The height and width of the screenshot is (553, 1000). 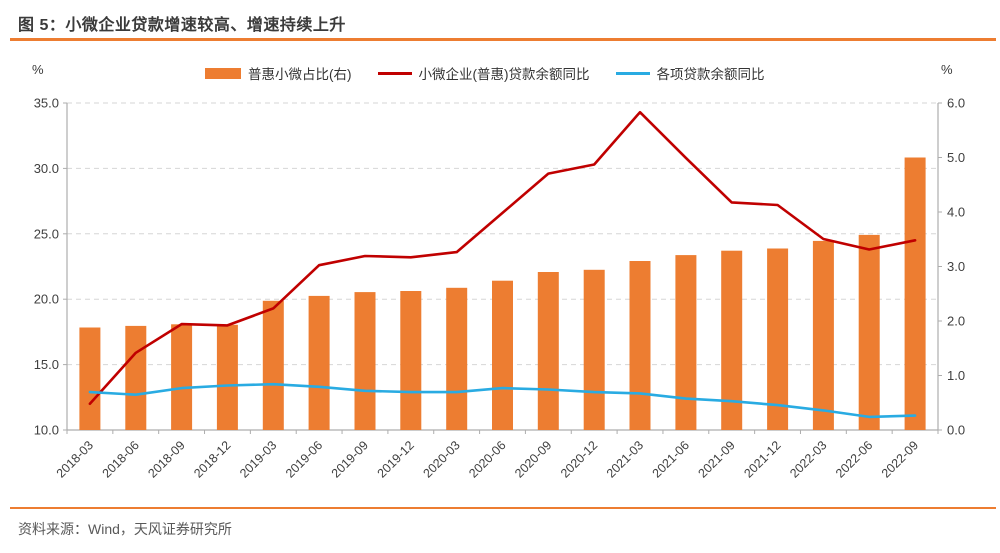 I want to click on legend-label-red-line: 小微企业(普惠)贷款余额同比, so click(x=504, y=74).